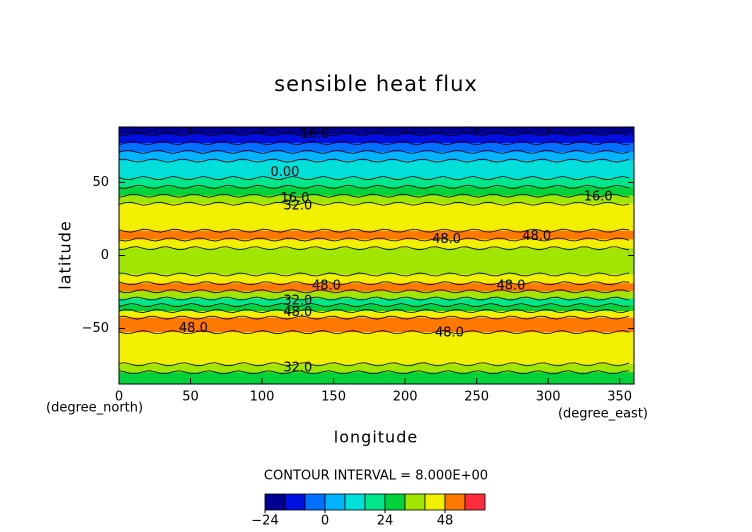 The height and width of the screenshot is (532, 752). What do you see at coordinates (262, 397) in the screenshot?
I see `x-tick-label: 100` at bounding box center [262, 397].